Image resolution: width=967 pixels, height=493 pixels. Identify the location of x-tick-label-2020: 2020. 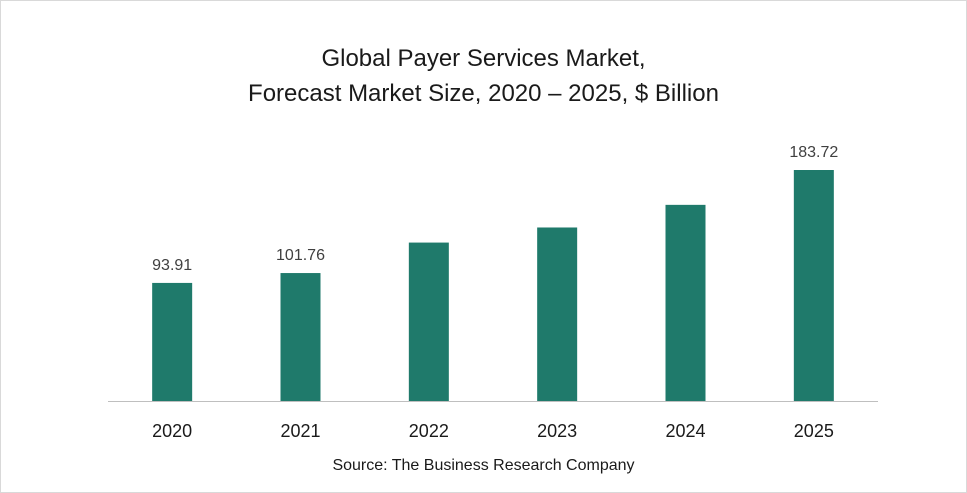
(172, 431).